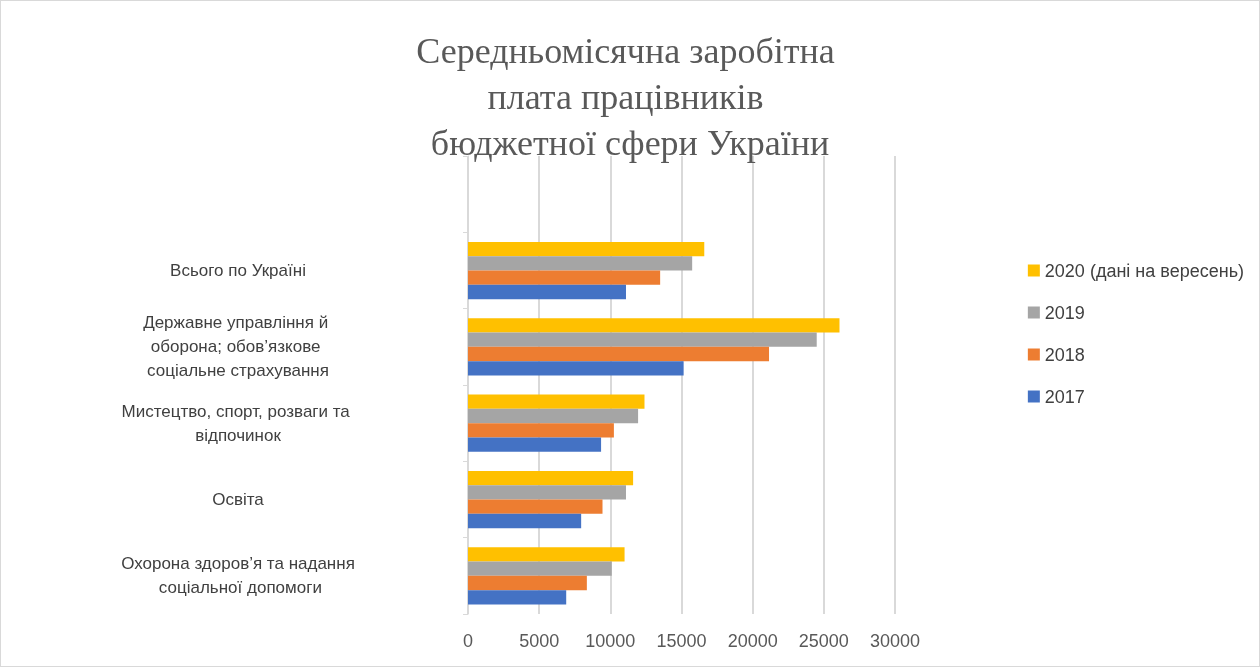 This screenshot has width=1260, height=667. I want to click on x-tick-label: 5000, so click(539, 641).